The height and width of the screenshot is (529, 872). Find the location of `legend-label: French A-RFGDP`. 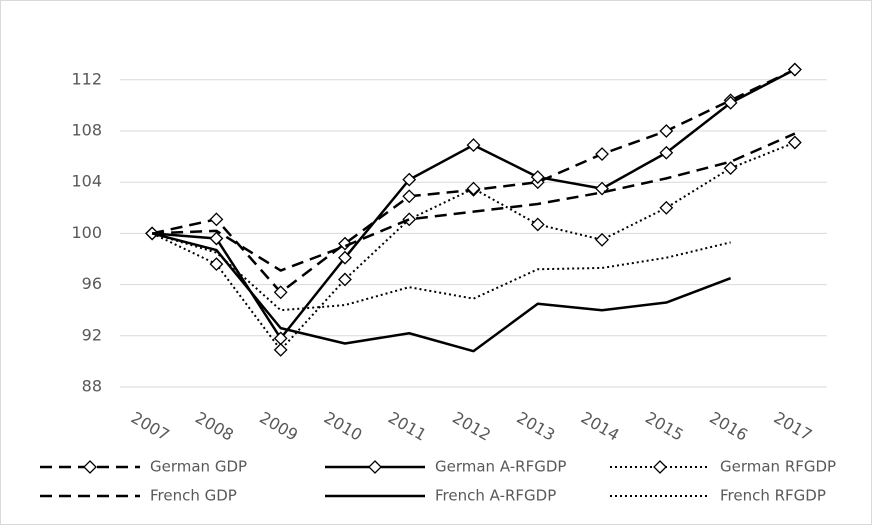

legend-label: French A-RFGDP is located at coordinates (495, 496).